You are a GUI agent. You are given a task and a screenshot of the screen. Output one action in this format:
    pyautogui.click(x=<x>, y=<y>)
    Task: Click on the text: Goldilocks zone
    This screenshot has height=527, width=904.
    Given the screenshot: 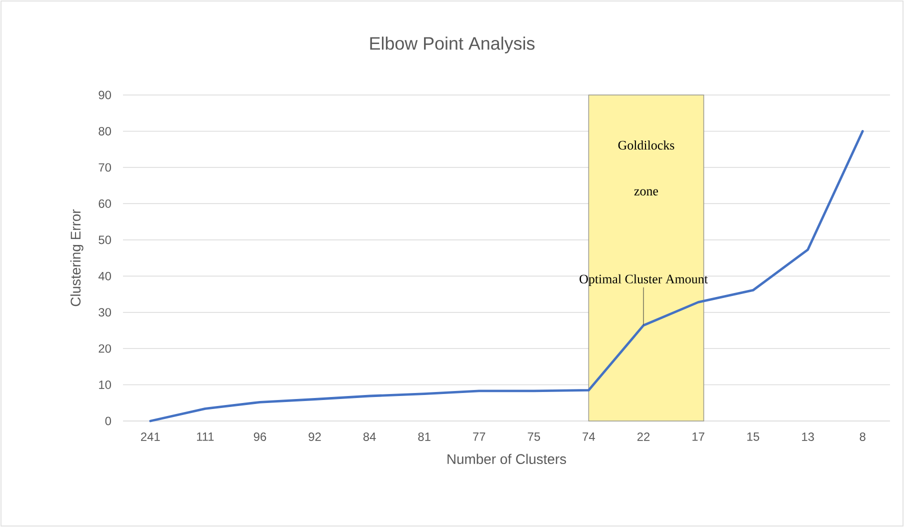 What is the action you would take?
    pyautogui.click(x=646, y=168)
    